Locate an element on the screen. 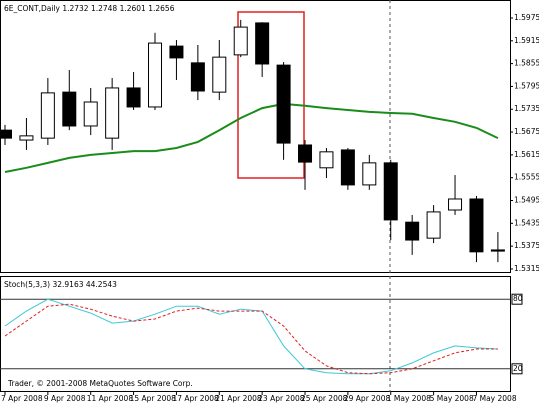 Image resolution: width=539 pixels, height=404 pixels. y-tick-label: 1.5855 is located at coordinates (526, 63).